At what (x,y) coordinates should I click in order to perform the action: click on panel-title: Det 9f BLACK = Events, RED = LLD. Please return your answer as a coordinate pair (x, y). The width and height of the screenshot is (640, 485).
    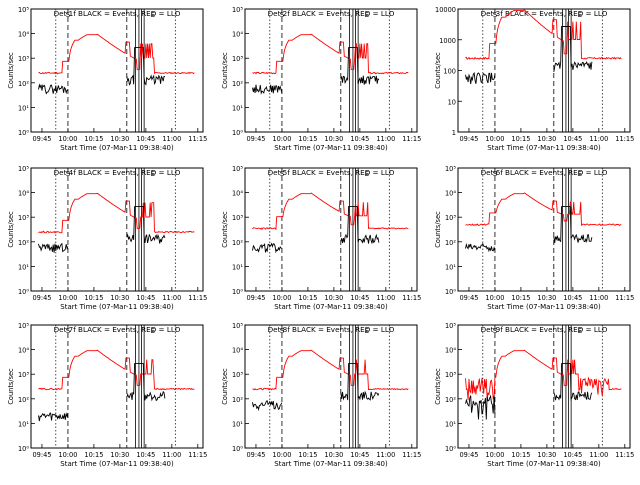
    Looking at the image, I should click on (544, 329).